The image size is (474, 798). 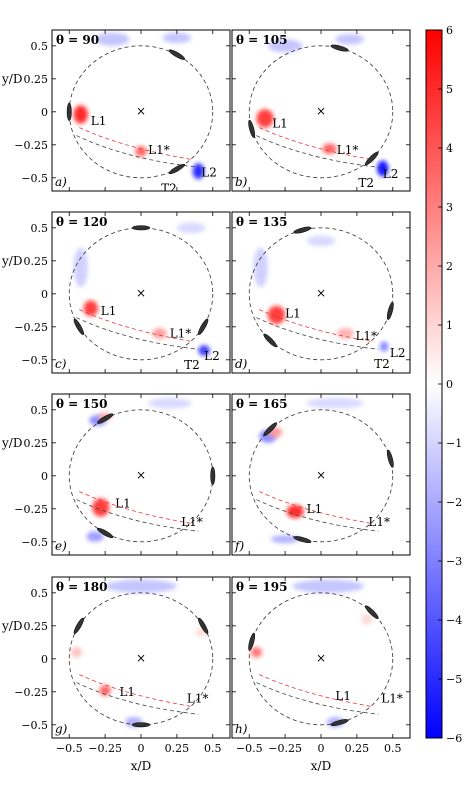 What do you see at coordinates (321, 766) in the screenshot?
I see `x-axis-label: x/D` at bounding box center [321, 766].